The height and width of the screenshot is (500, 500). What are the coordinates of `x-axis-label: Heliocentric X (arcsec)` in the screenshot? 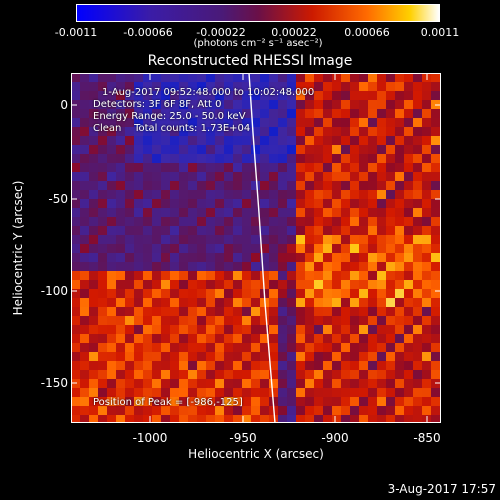 It's located at (256, 454).